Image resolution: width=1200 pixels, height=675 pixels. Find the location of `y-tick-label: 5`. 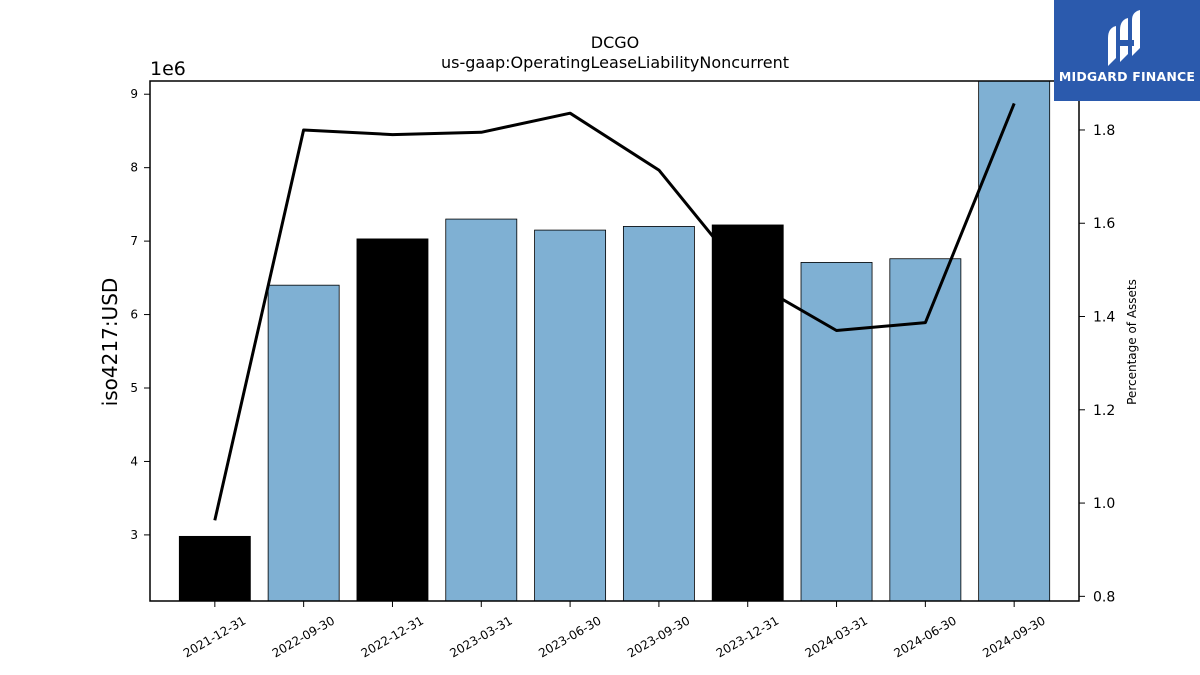

y-tick-label: 5 is located at coordinates (134, 388).